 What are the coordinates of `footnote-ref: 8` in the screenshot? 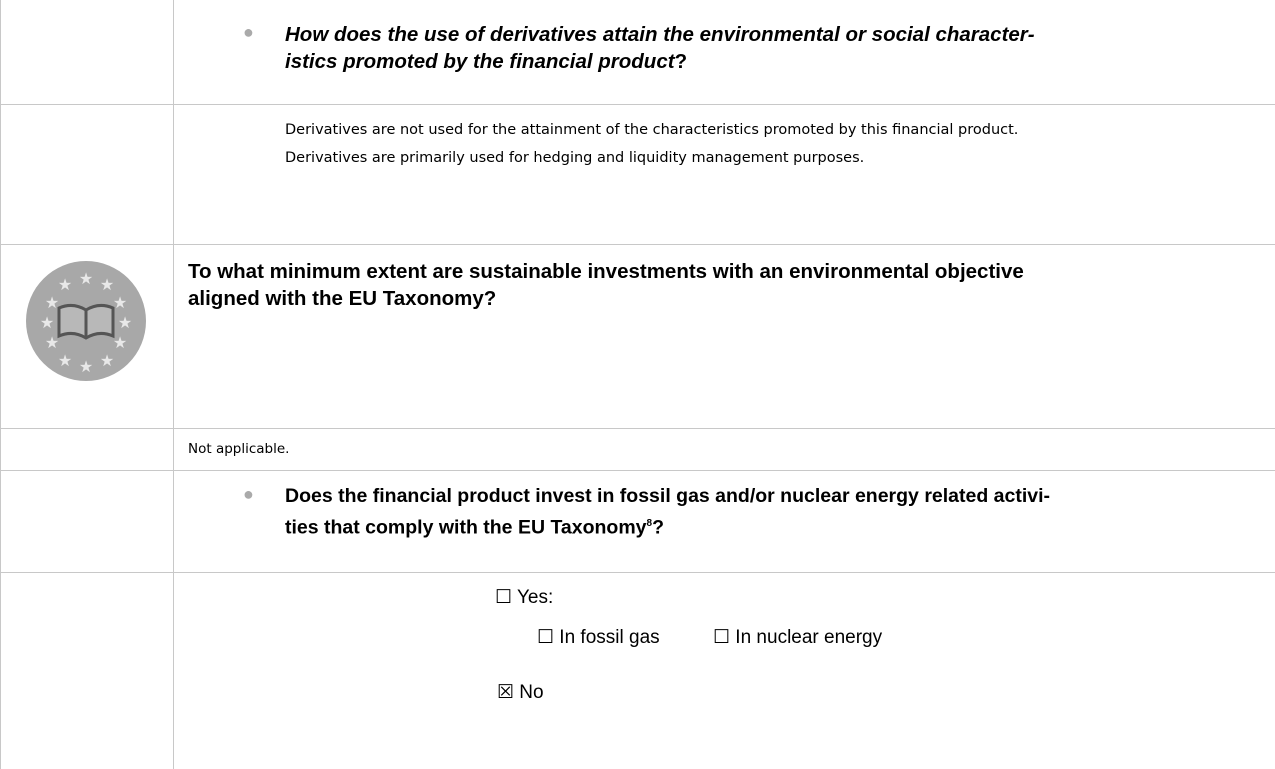 It's located at (649, 523).